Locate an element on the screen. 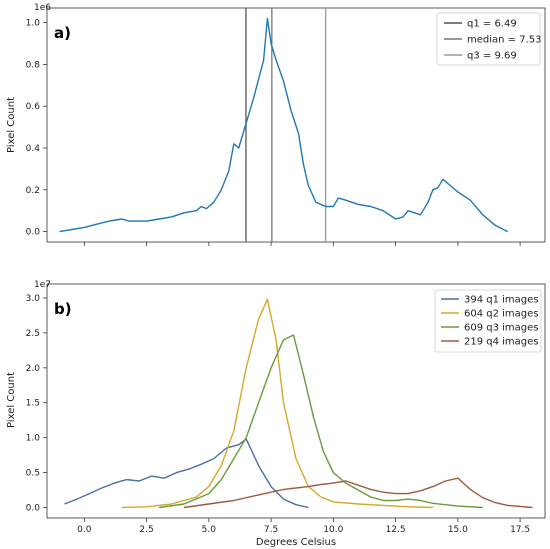 This screenshot has height=549, width=550. legend-box-b is located at coordinates (488, 321).